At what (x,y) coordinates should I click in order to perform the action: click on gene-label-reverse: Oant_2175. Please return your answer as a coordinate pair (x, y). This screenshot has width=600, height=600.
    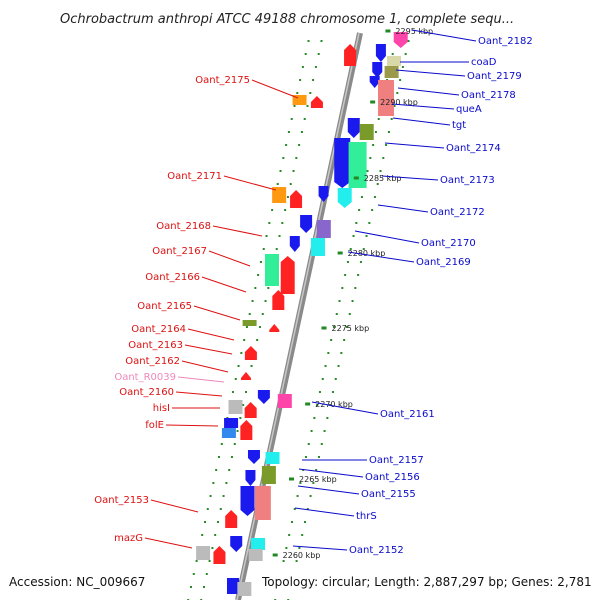
    Looking at the image, I should click on (222, 80).